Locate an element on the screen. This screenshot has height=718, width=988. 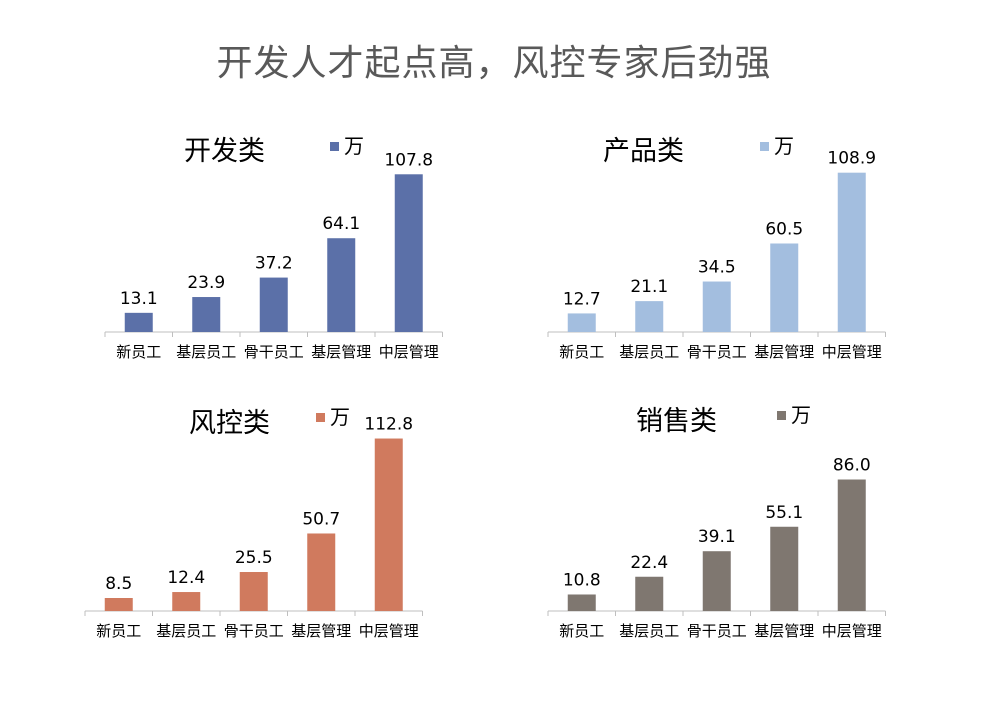
chart-title-sales: 销售类 is located at coordinates (676, 421).